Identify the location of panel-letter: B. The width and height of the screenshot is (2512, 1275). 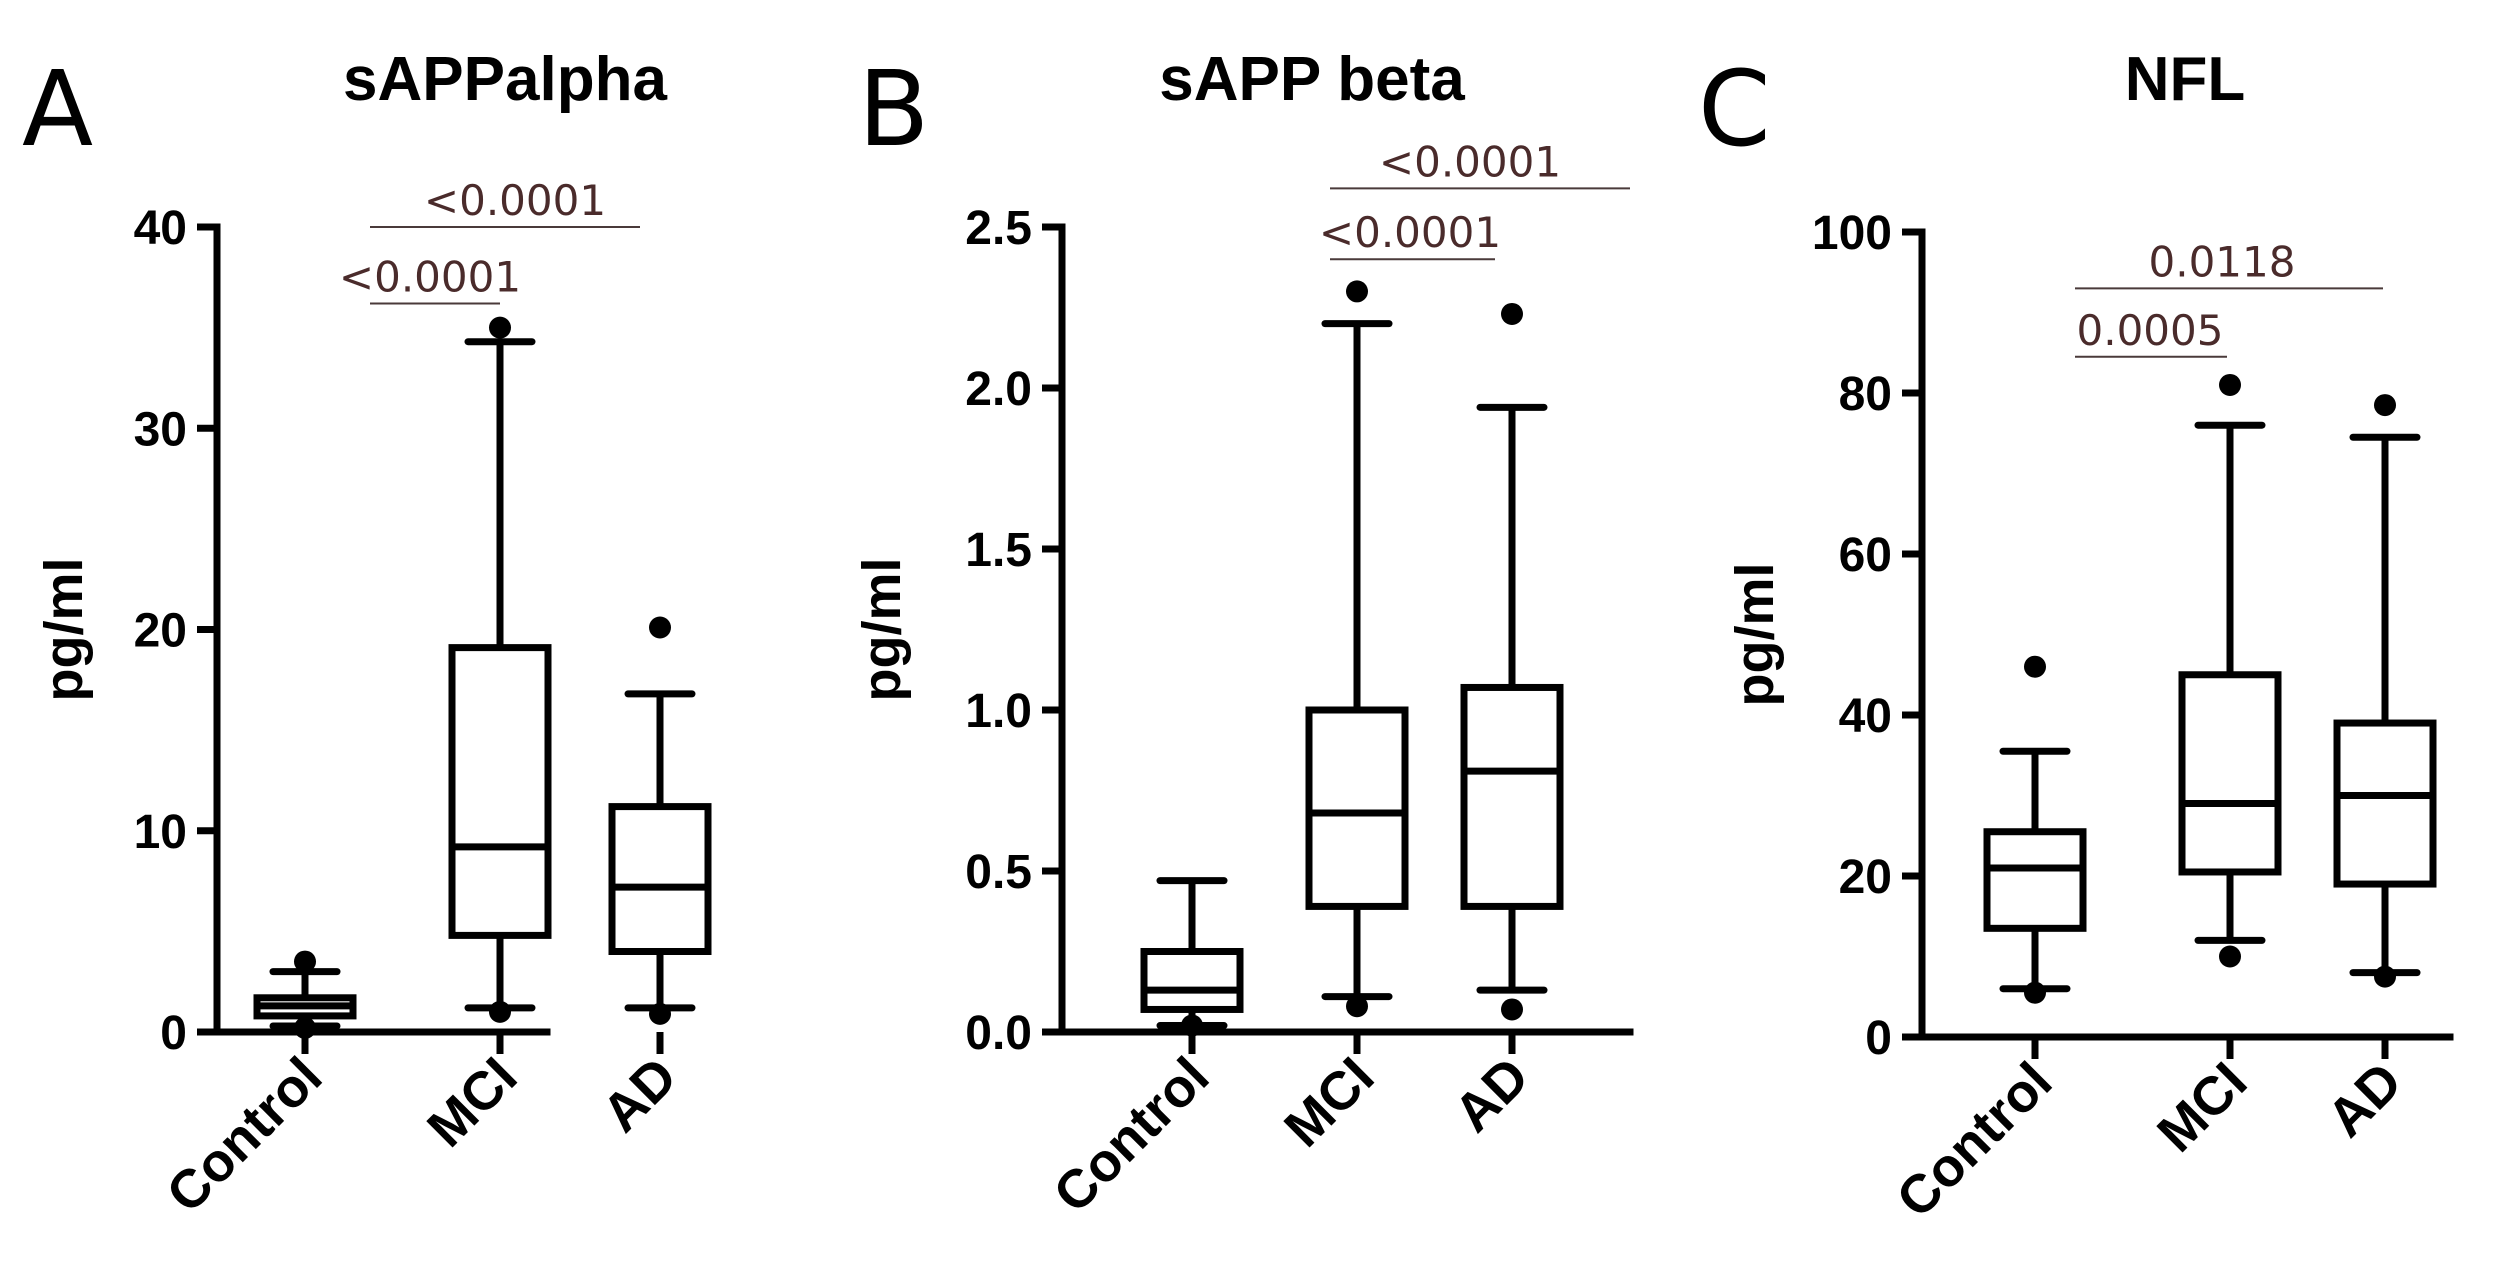
(893, 109).